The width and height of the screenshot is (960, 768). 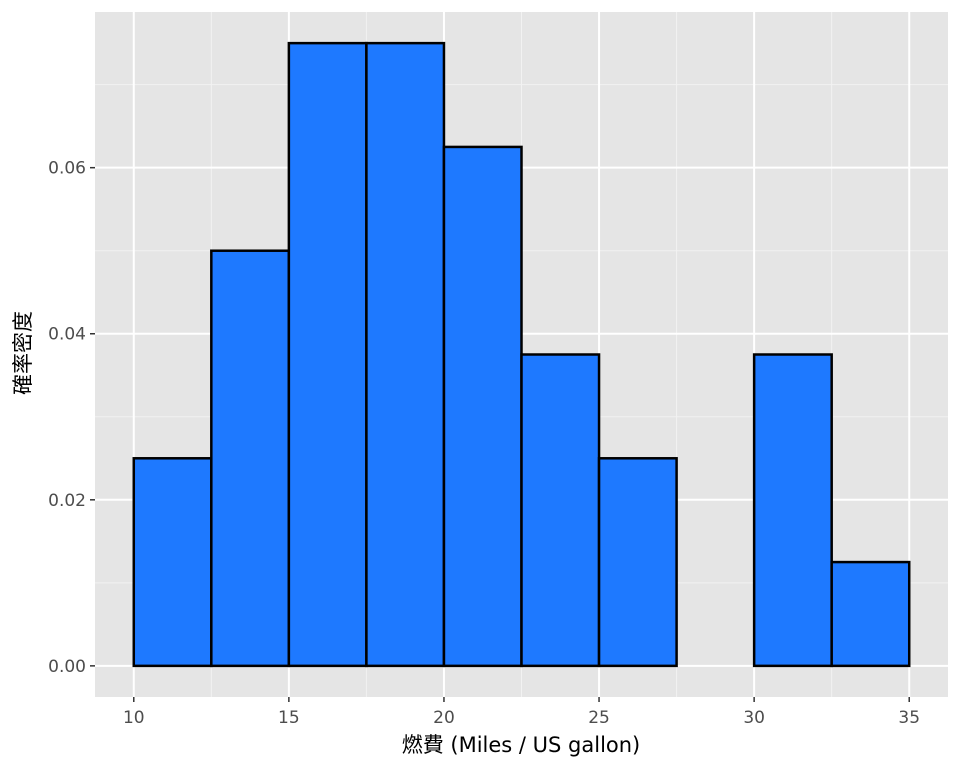 I want to click on x-tick-label: 10, so click(x=134, y=718).